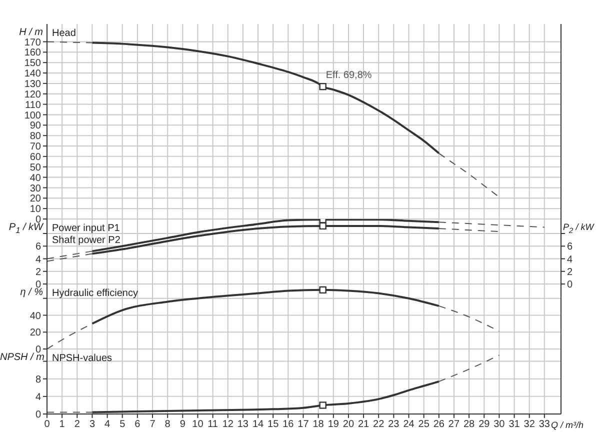 The height and width of the screenshot is (432, 600). I want to click on x-tick-label: 15, so click(274, 424).